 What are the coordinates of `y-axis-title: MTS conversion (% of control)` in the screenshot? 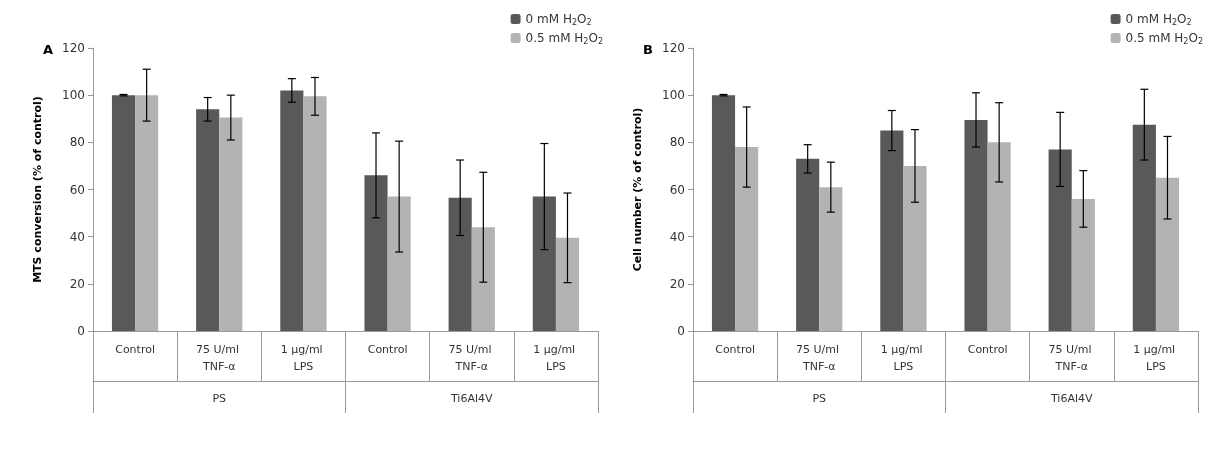 It's located at (37, 189).